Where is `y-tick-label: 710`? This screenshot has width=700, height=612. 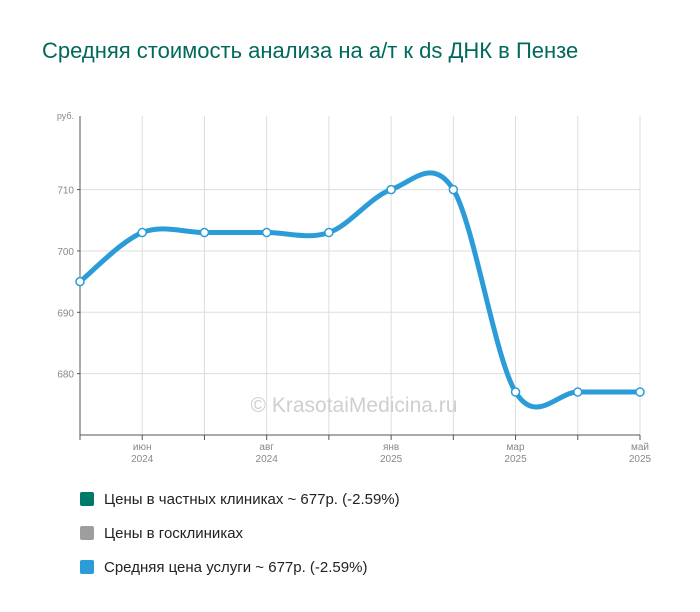
y-tick-label: 710 is located at coordinates (65, 191).